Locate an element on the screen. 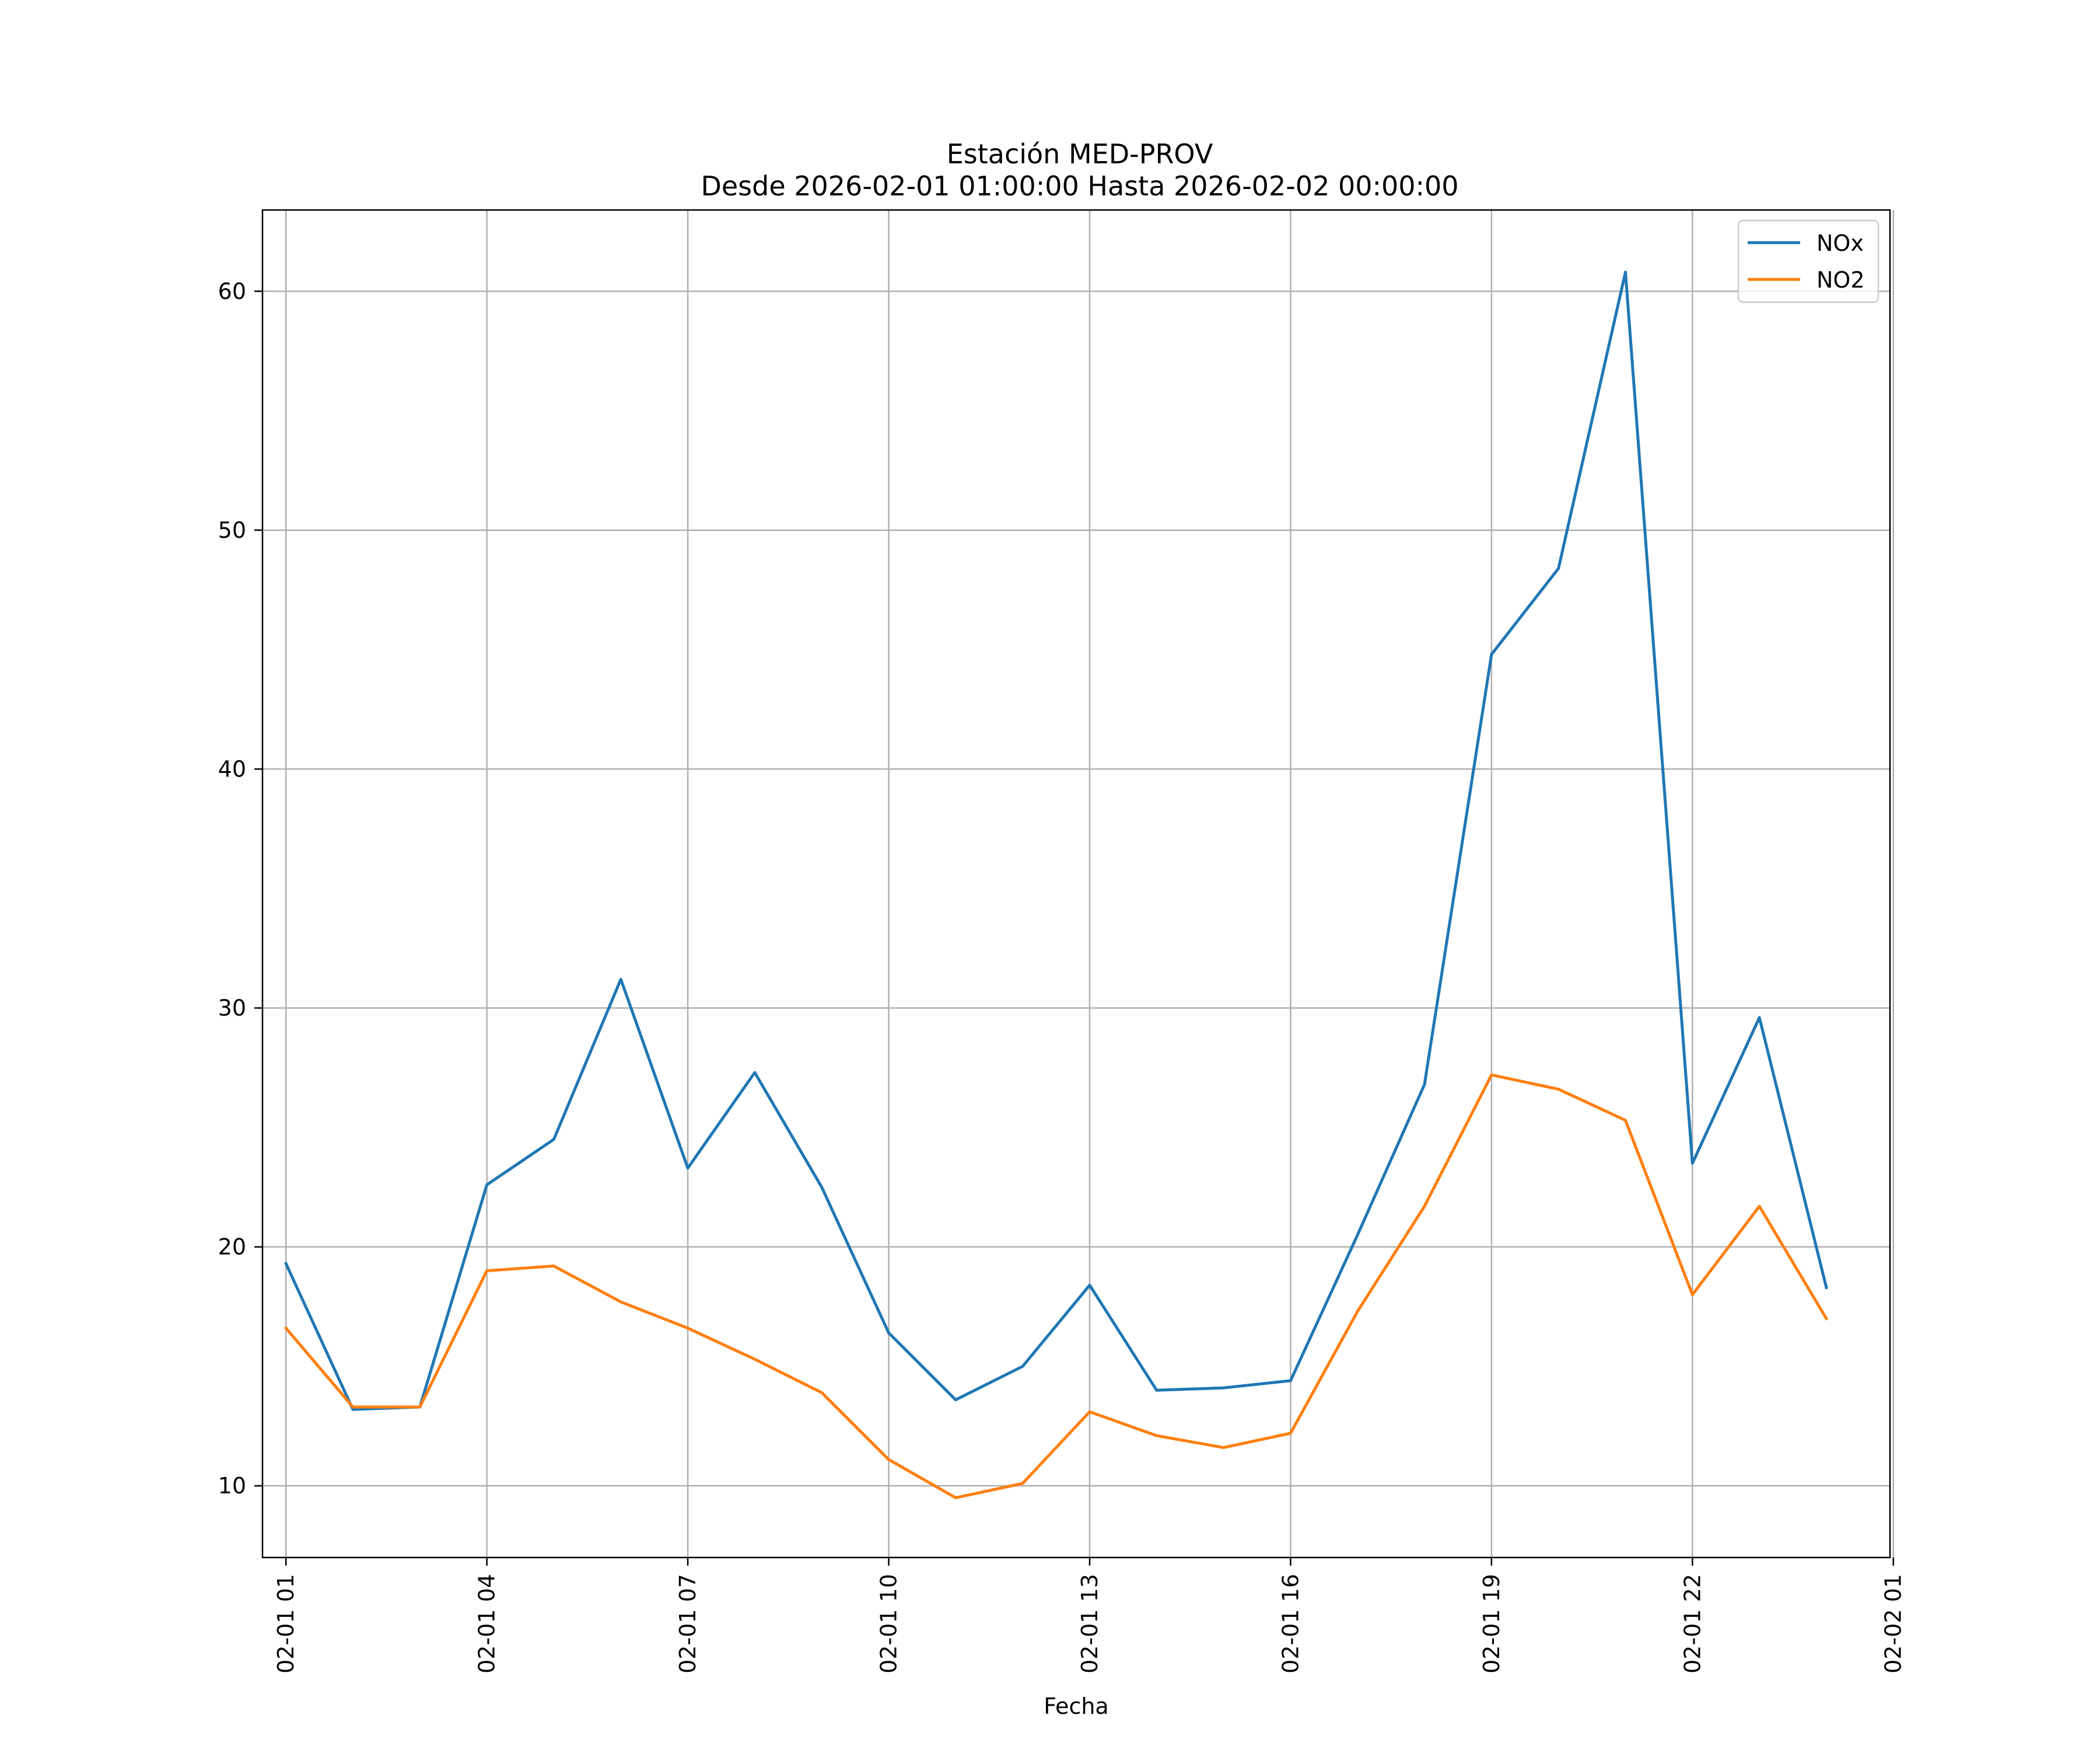 This screenshot has height=1750, width=2100. x-tick-label: 02-02 01 is located at coordinates (1894, 1624).